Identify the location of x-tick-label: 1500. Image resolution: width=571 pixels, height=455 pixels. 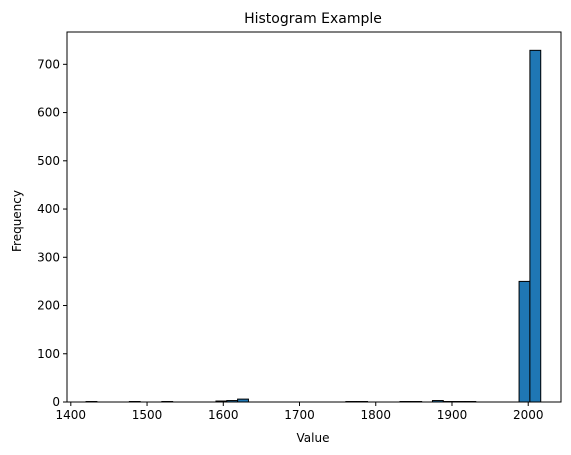
(147, 415).